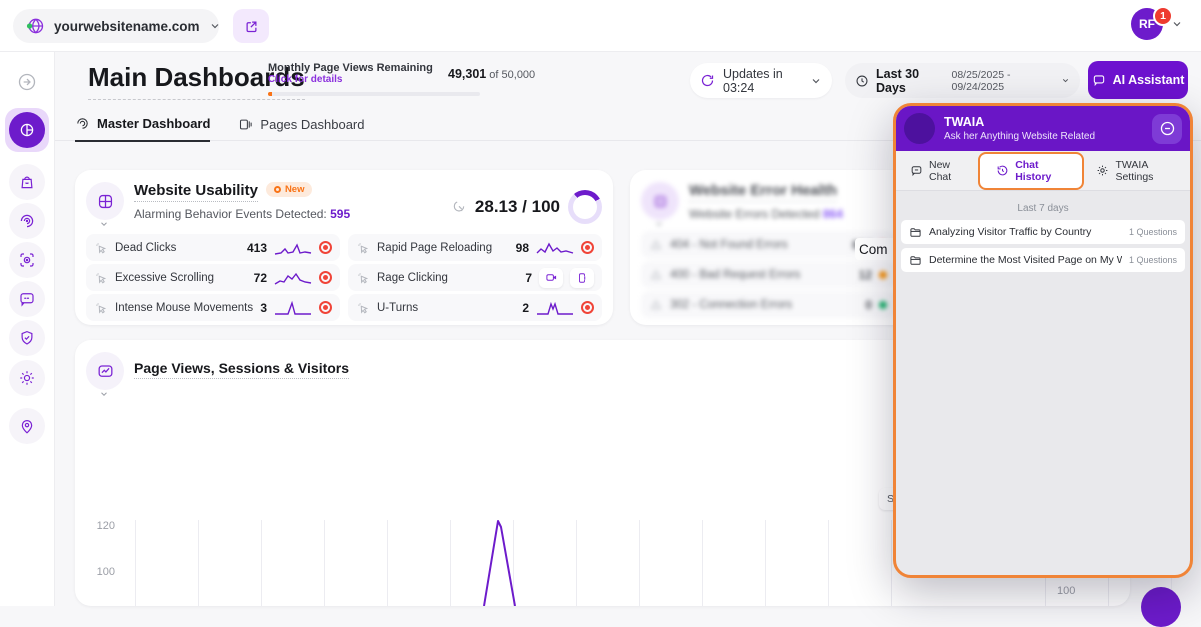 The width and height of the screenshot is (1201, 627). I want to click on speedometer-icon, so click(459, 207).